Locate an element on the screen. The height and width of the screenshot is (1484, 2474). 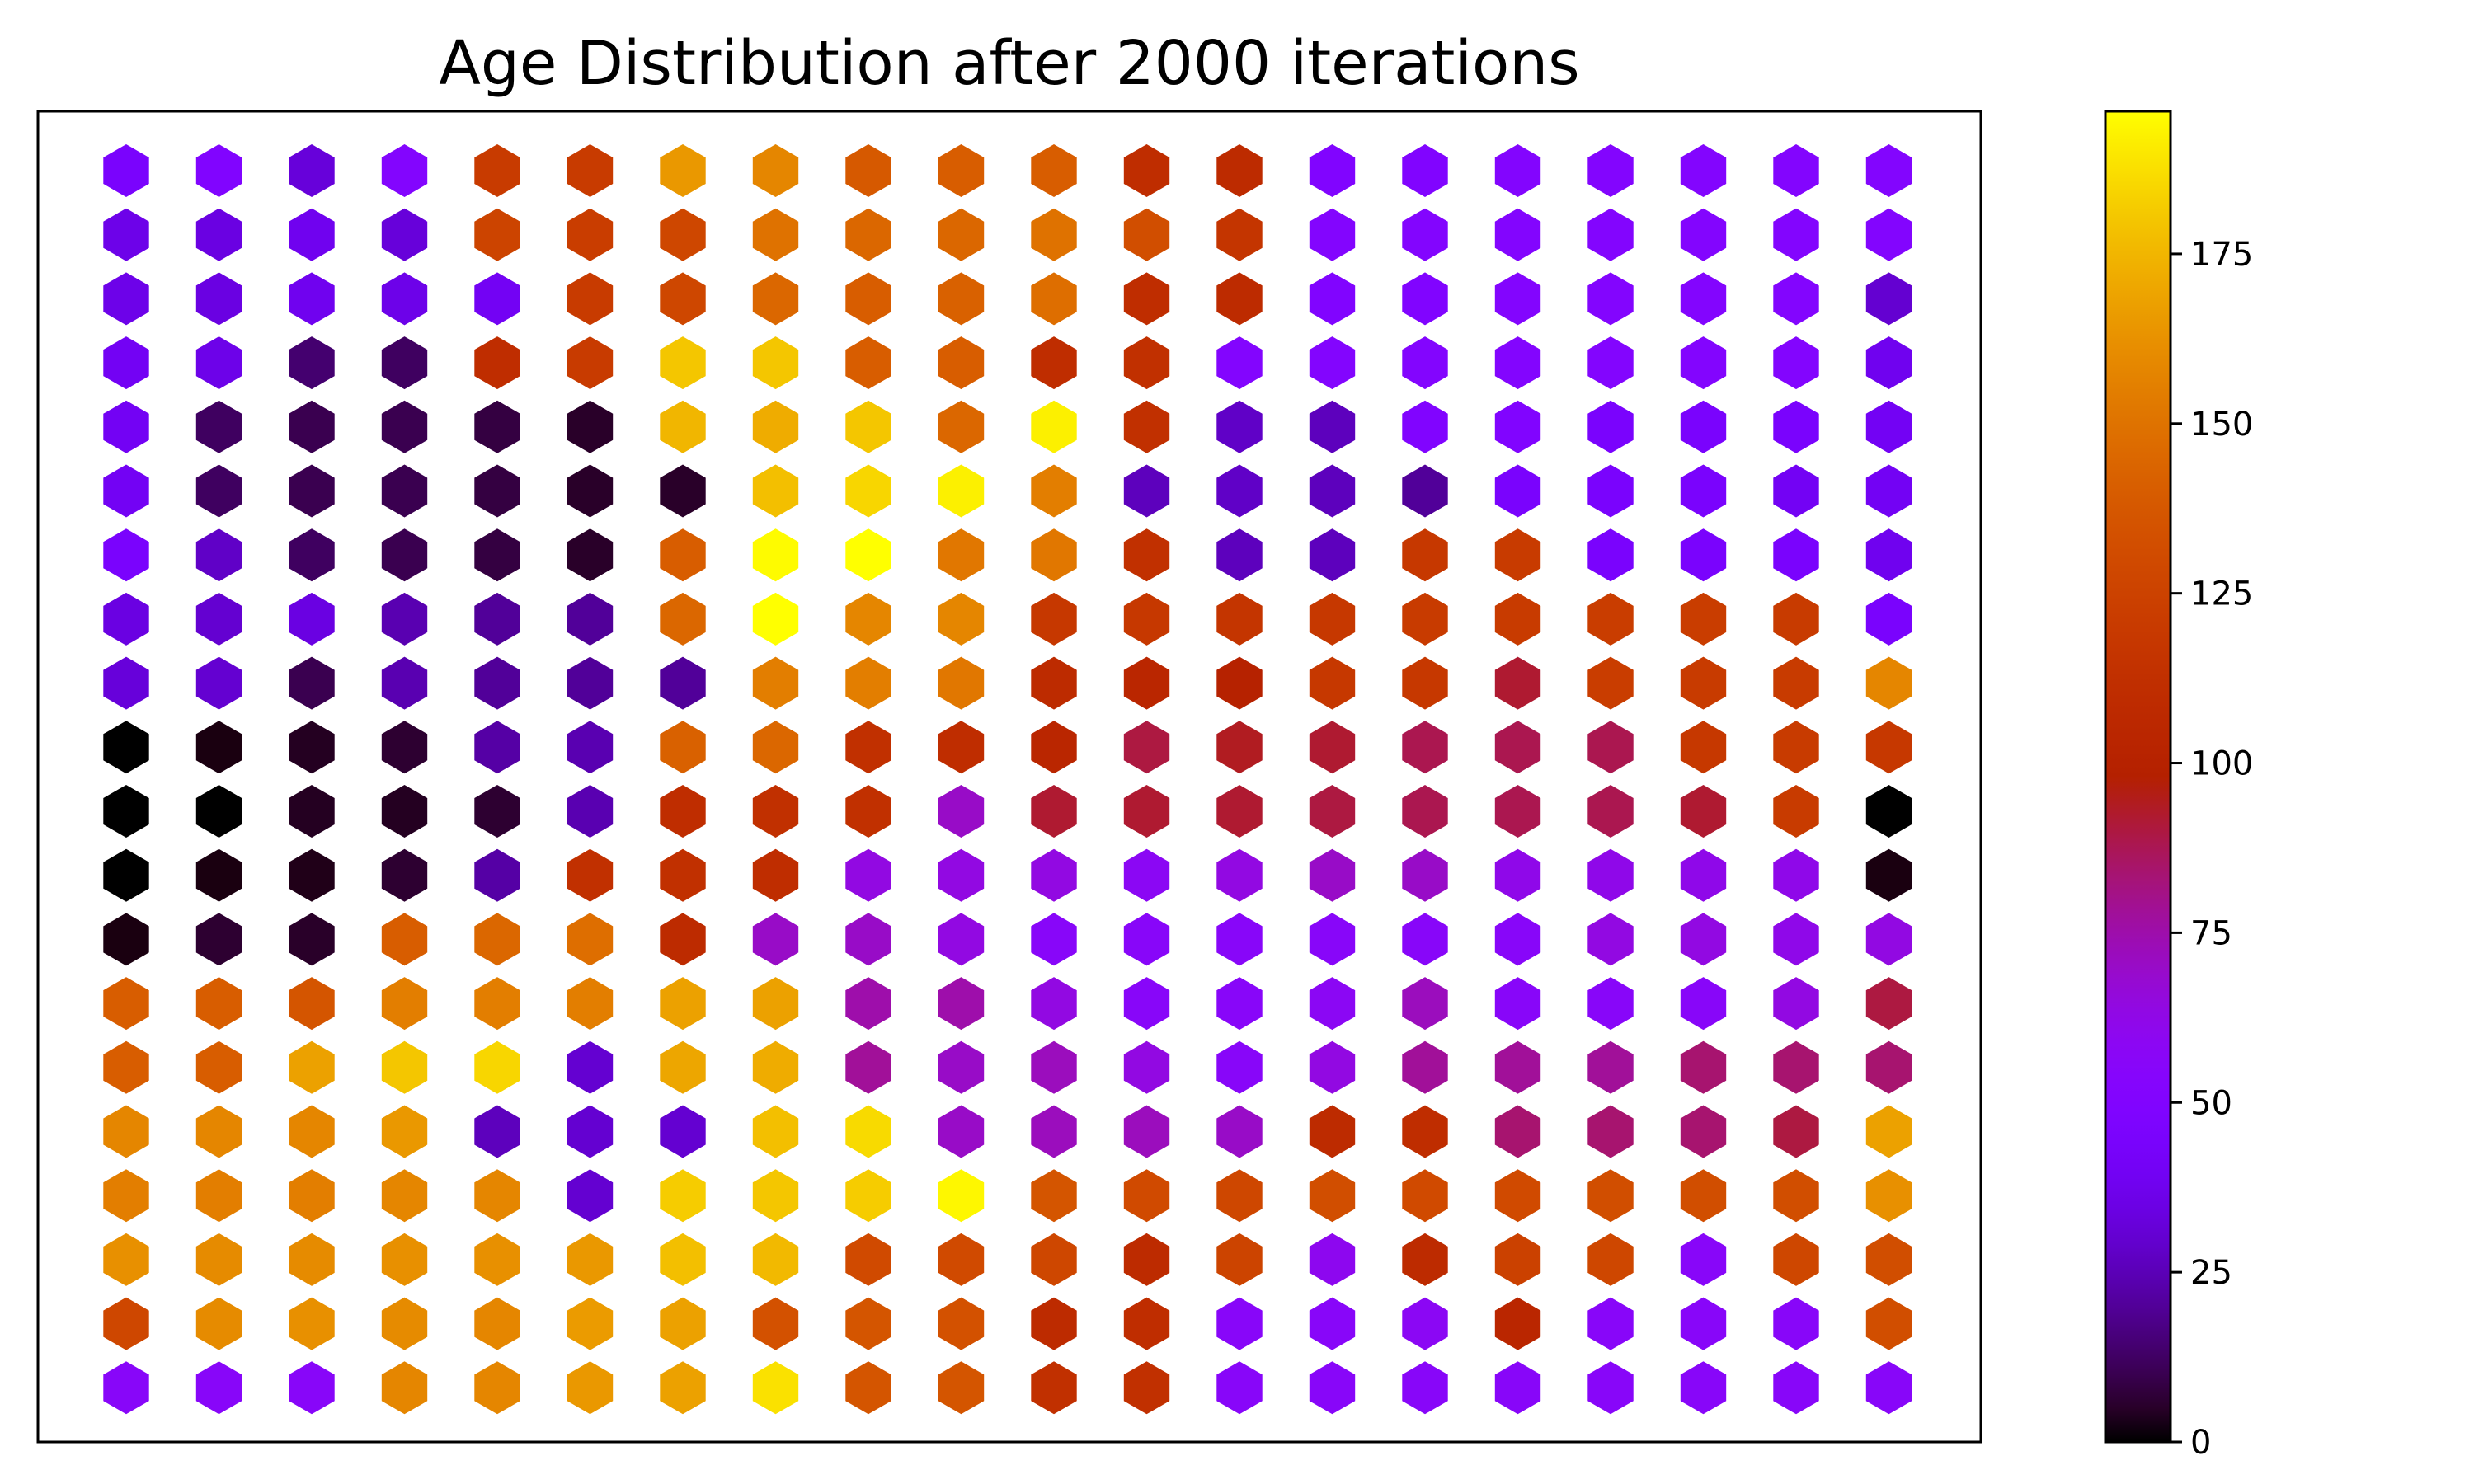
colorbar-tick-label: 0 is located at coordinates (2200, 1443).